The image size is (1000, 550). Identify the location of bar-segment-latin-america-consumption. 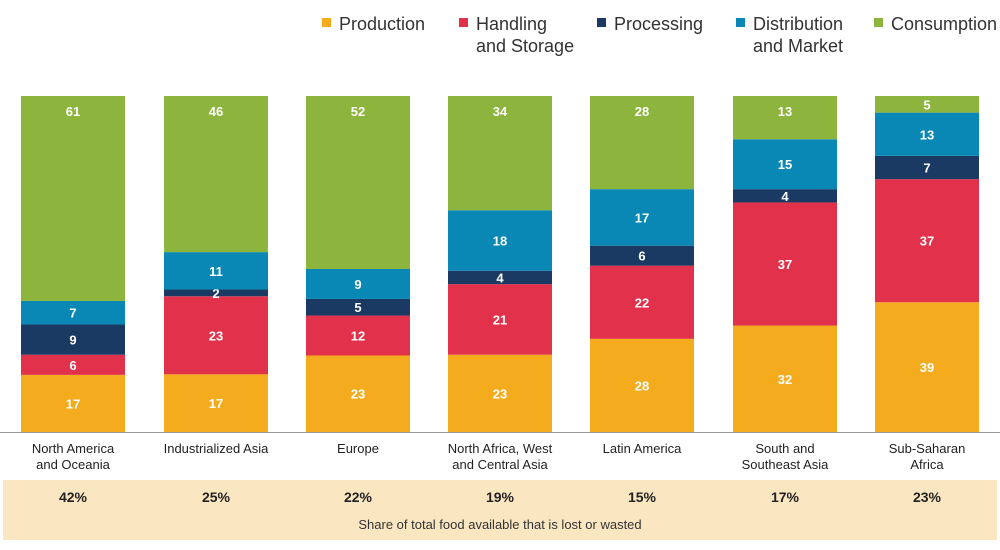
(642, 143).